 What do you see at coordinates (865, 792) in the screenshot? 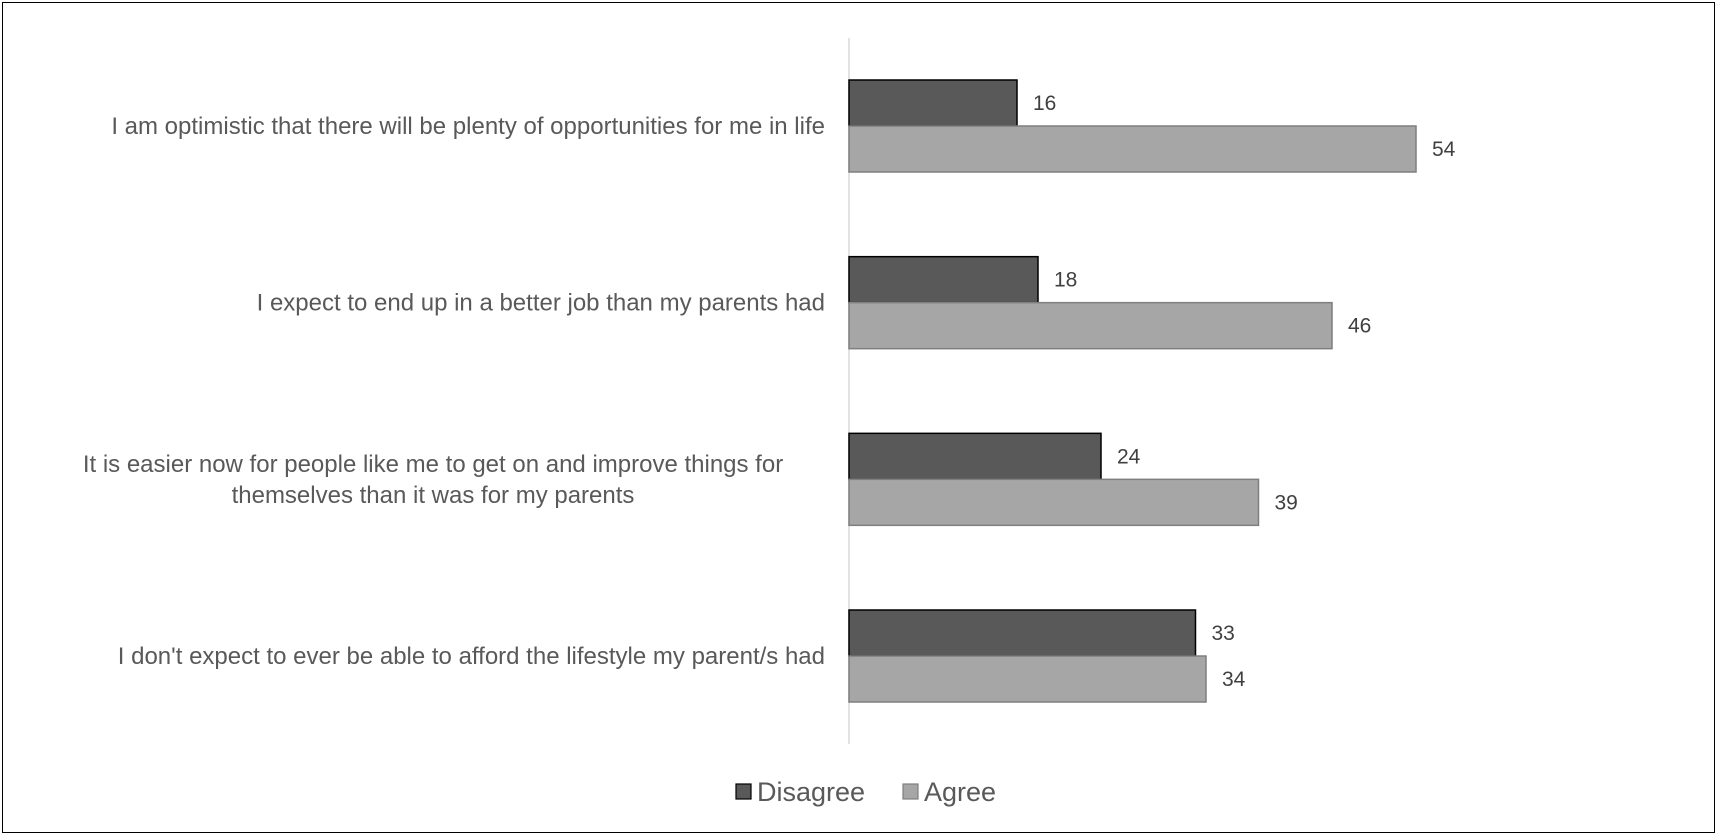
I see `legend: Disagree Agree` at bounding box center [865, 792].